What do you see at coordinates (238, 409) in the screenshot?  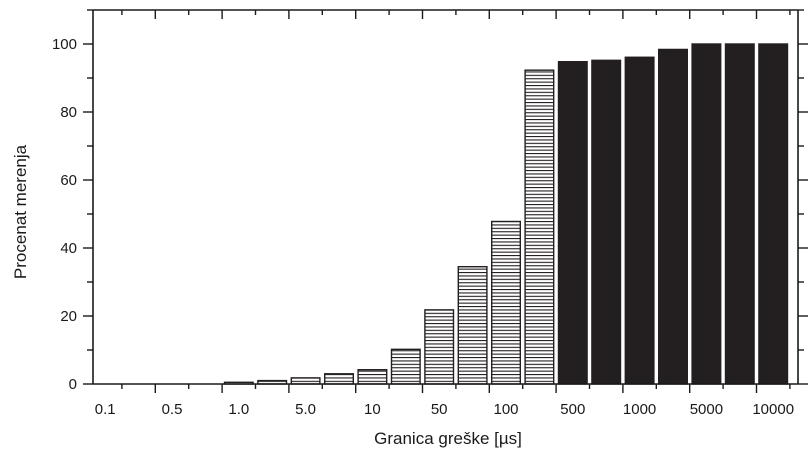 I see `x-tick-label: 1.0` at bounding box center [238, 409].